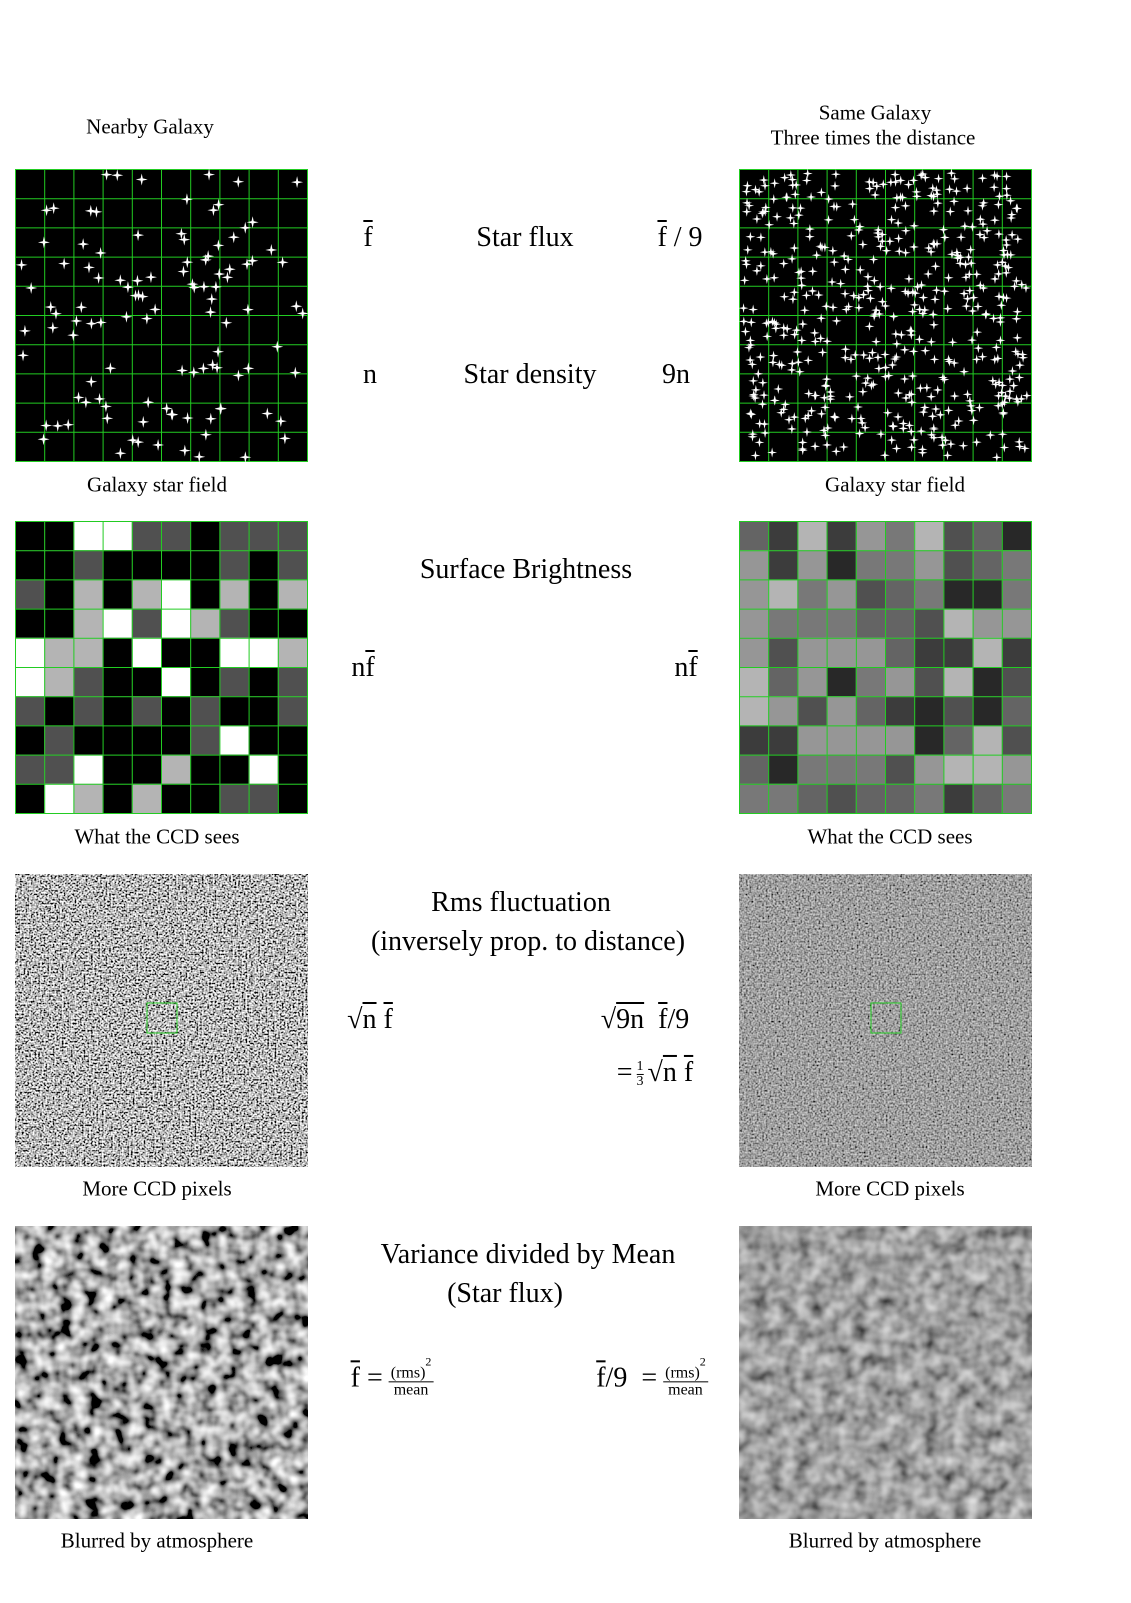 The width and height of the screenshot is (1131, 1603). I want to click on formula: f = (rms)2 mean, so click(392, 1376).